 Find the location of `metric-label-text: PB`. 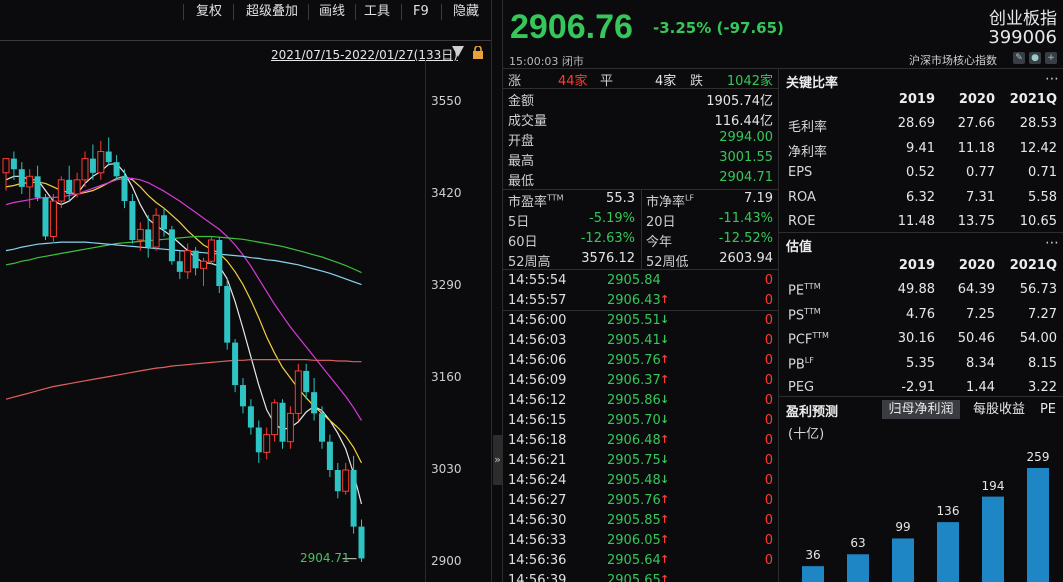

metric-label-text: PB is located at coordinates (796, 364).